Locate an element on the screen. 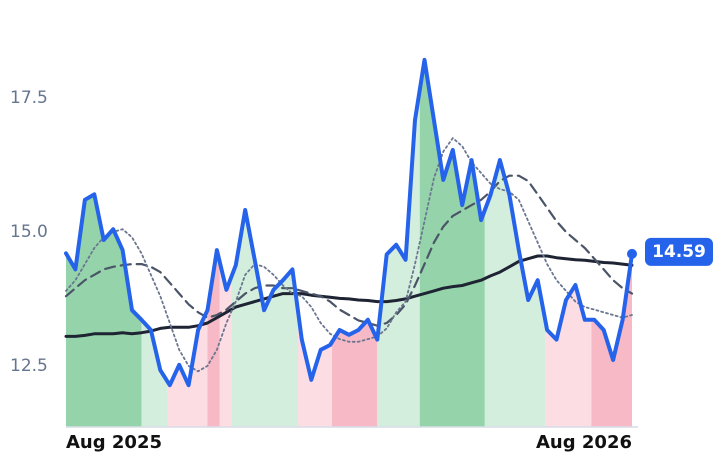 The image size is (718, 464). last-value-label: 14.59 is located at coordinates (679, 252).